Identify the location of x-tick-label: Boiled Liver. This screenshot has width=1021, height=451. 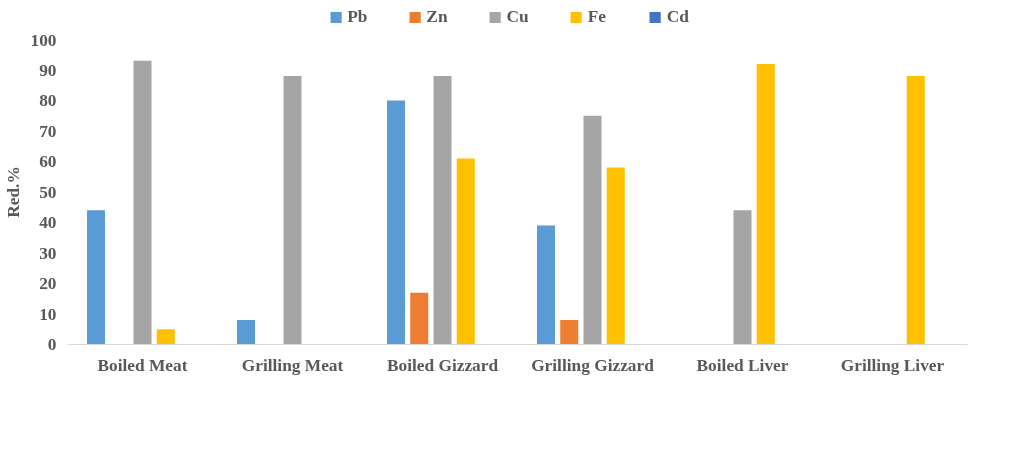
(742, 365).